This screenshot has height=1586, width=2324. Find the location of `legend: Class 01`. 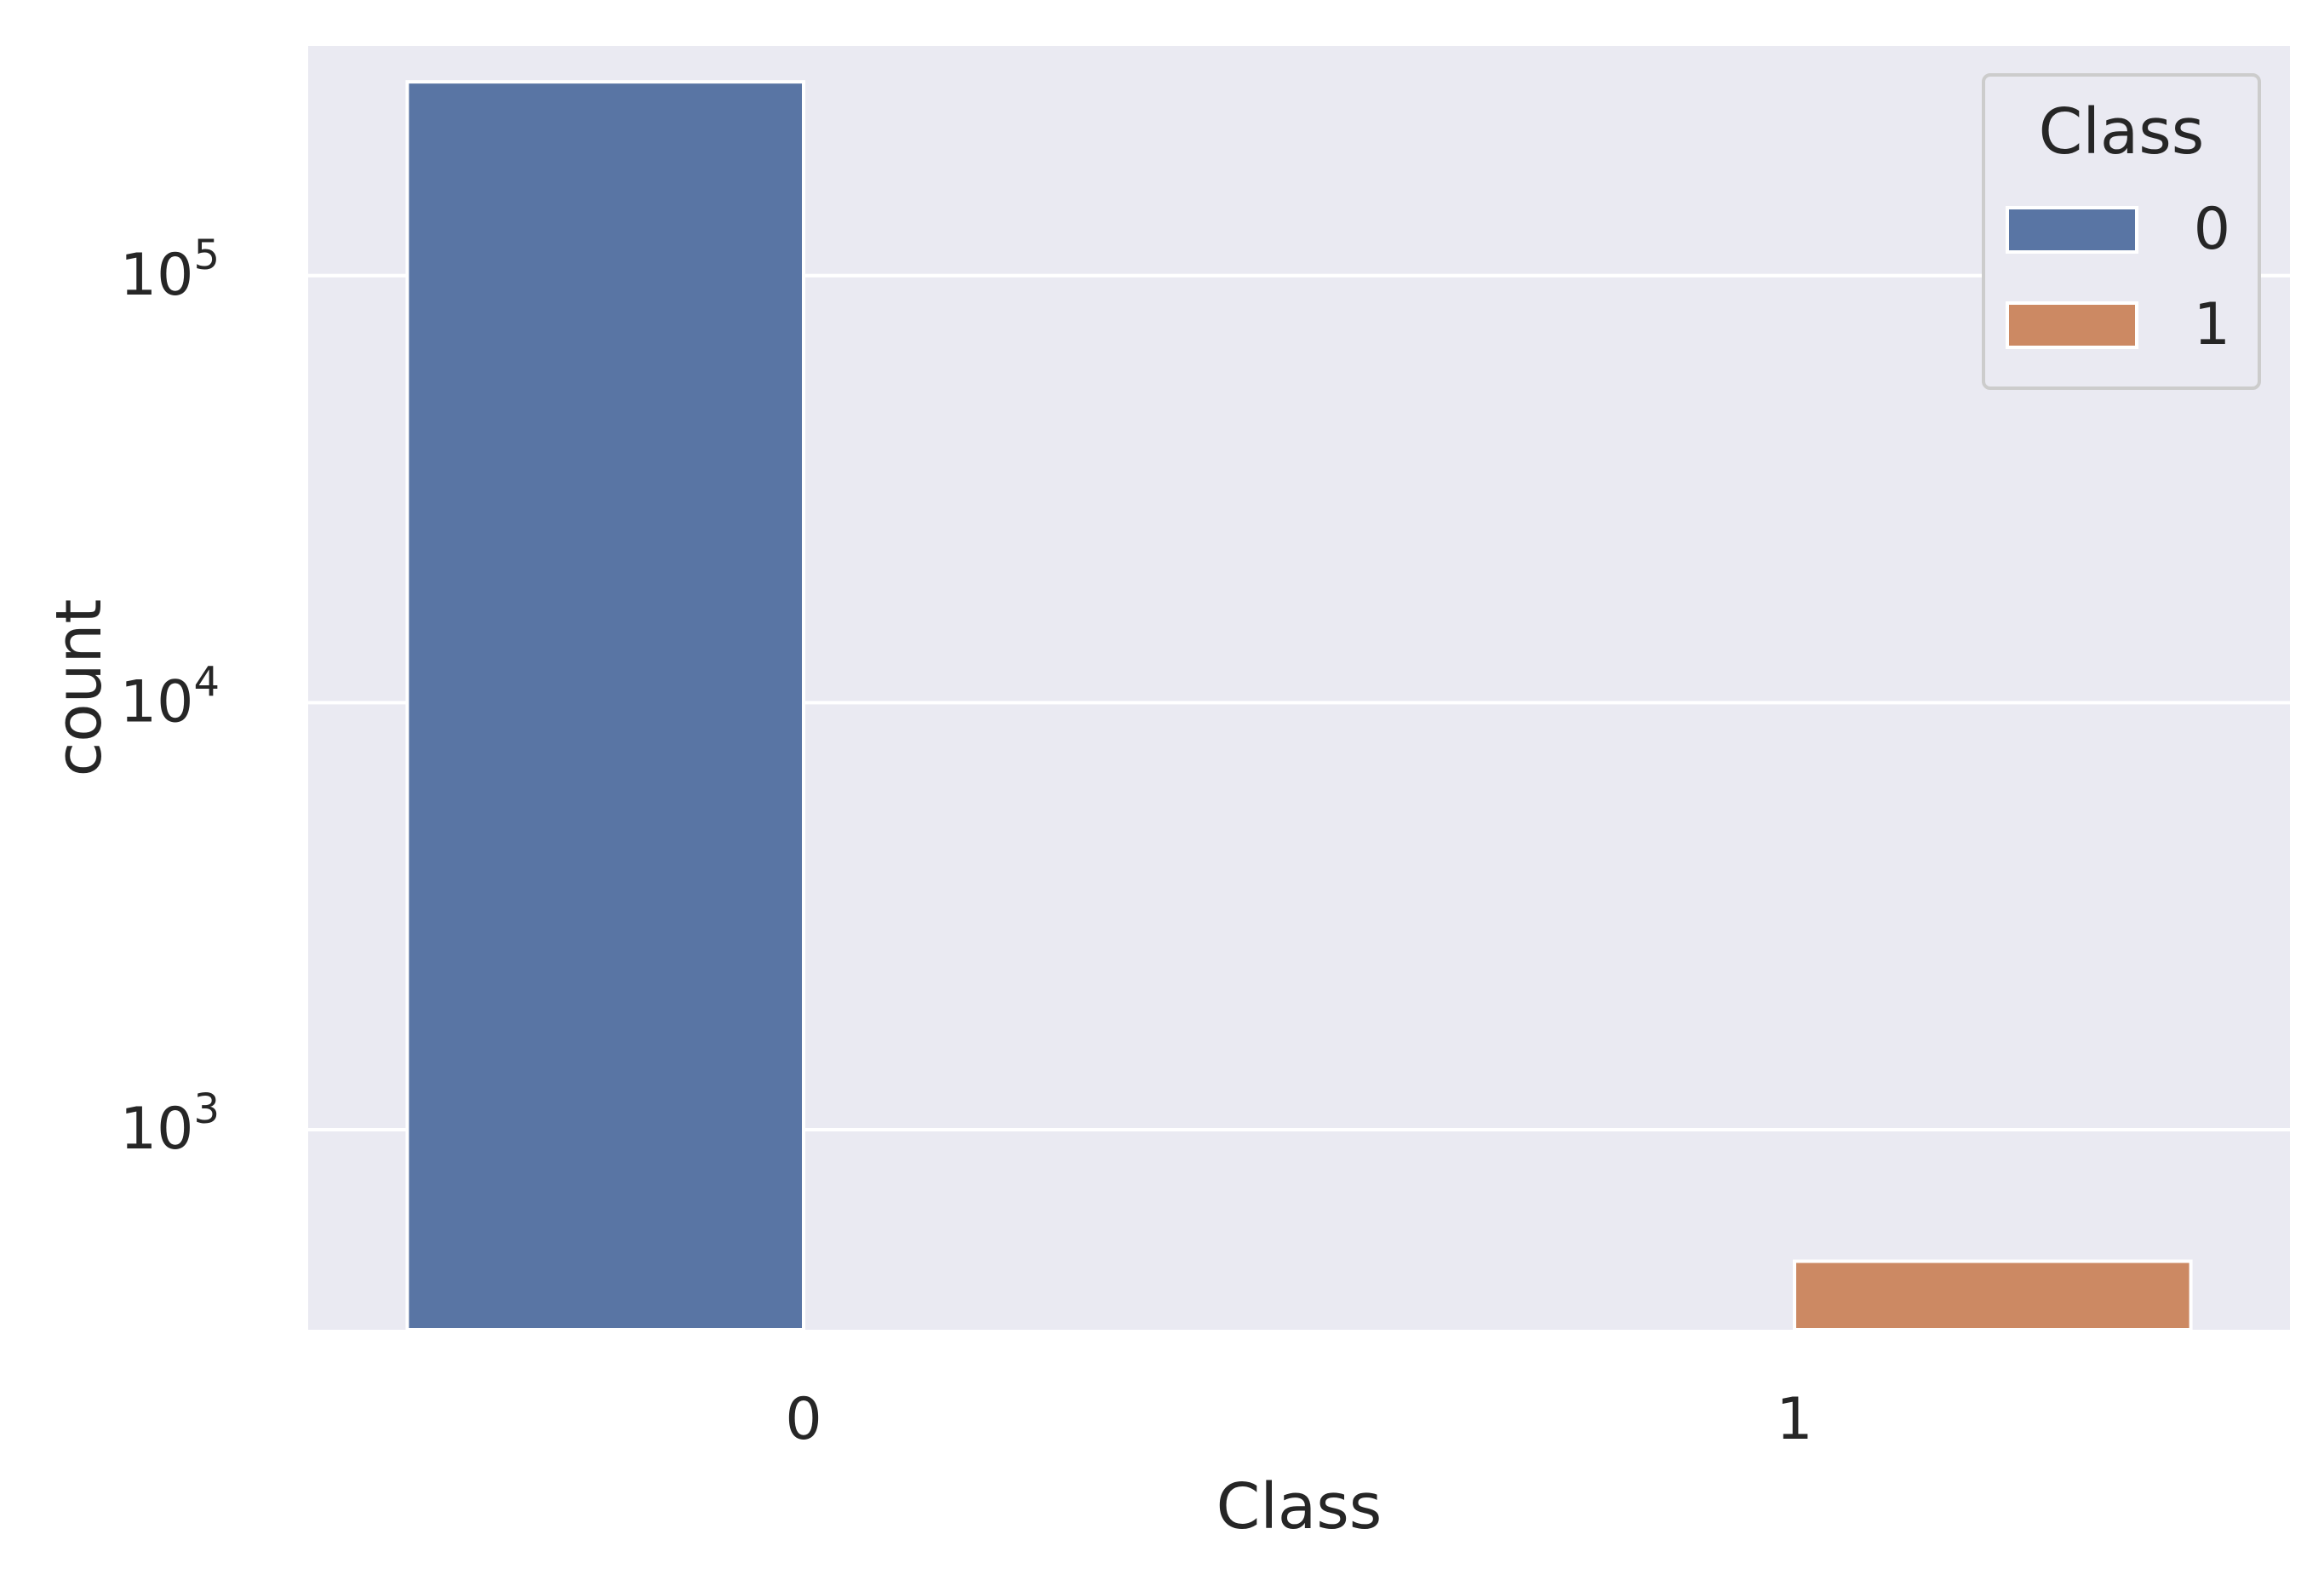

legend: Class 01 is located at coordinates (2121, 231).